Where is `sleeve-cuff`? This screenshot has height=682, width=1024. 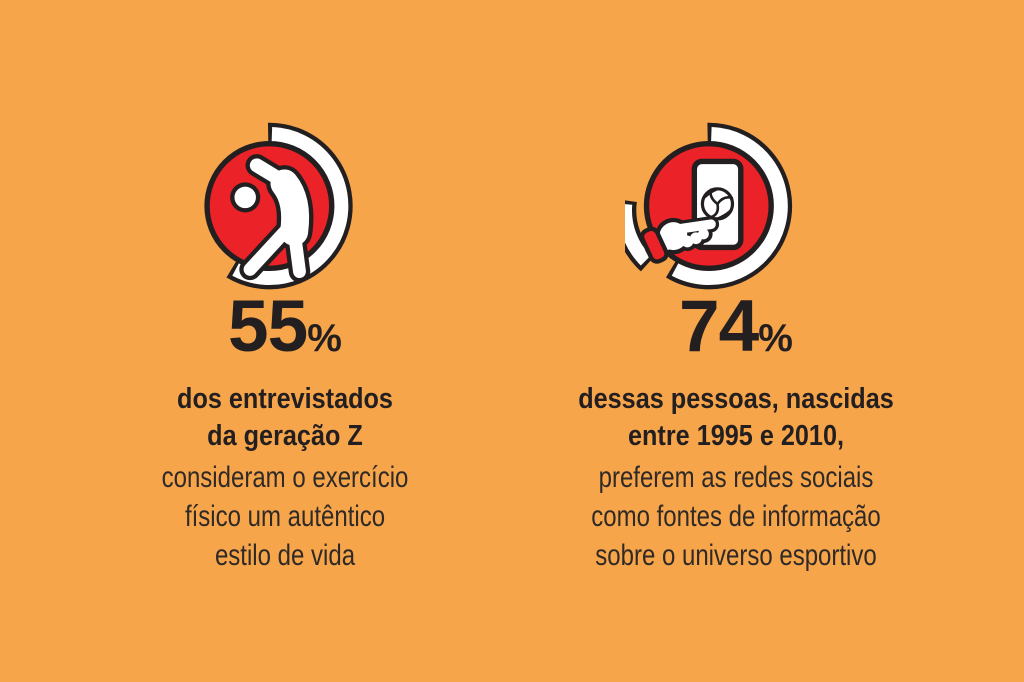 sleeve-cuff is located at coordinates (654, 245).